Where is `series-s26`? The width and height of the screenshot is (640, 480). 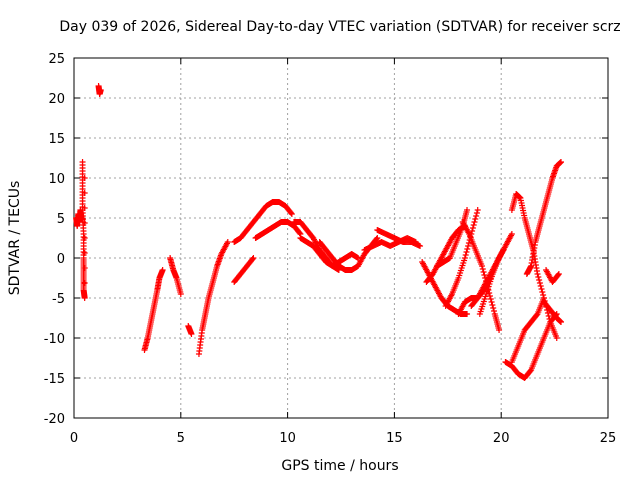 series-s26 is located at coordinates (544, 218).